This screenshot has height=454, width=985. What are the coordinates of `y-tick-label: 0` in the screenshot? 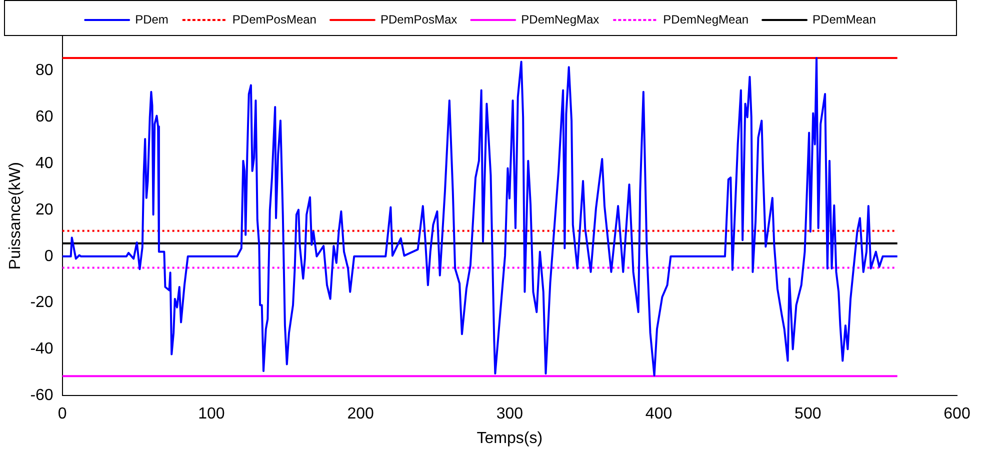 It's located at (49, 256).